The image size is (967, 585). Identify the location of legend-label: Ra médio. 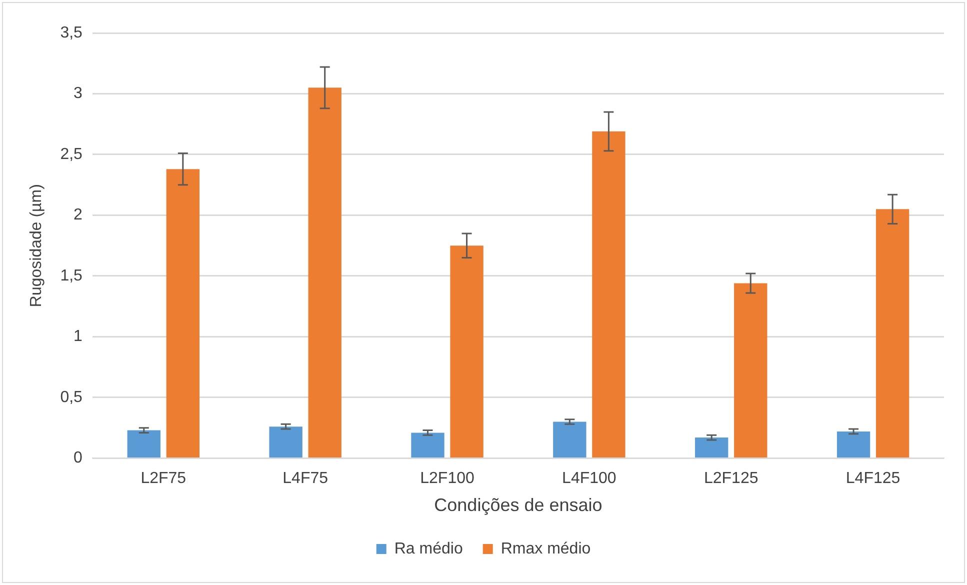
(428, 549).